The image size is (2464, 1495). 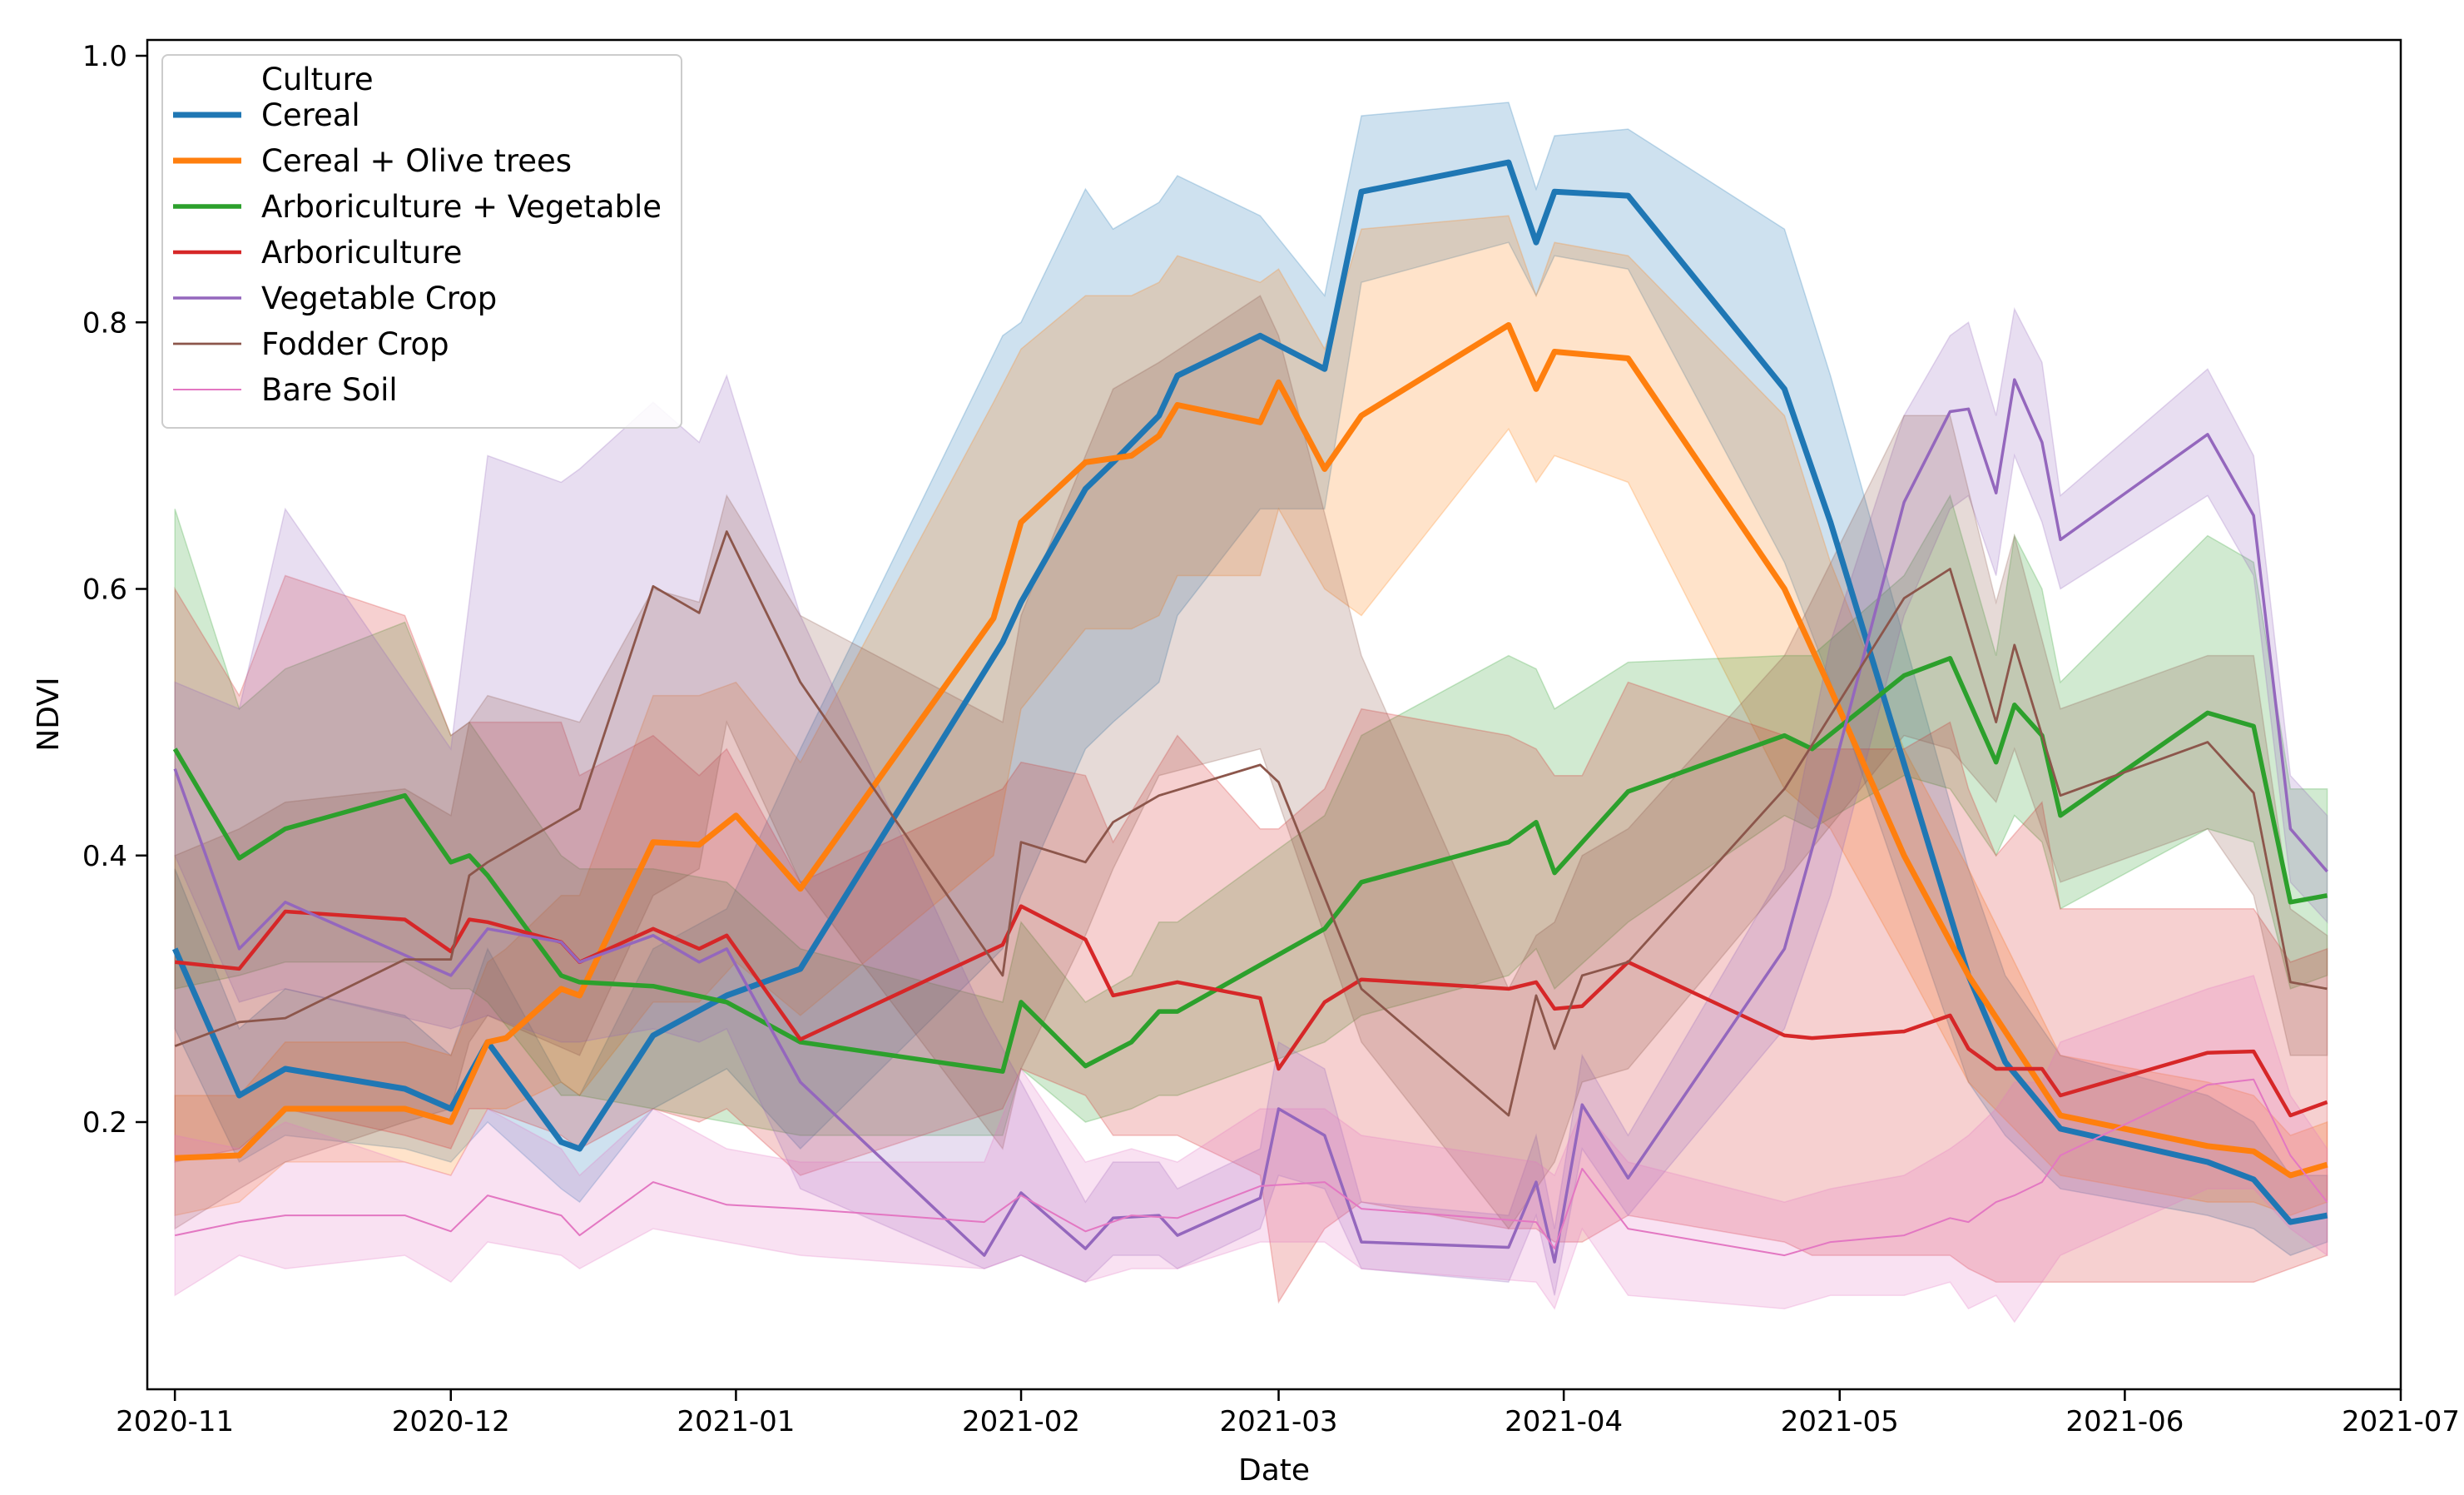 I want to click on y-tick-label: 0.2, so click(x=104, y=1123).